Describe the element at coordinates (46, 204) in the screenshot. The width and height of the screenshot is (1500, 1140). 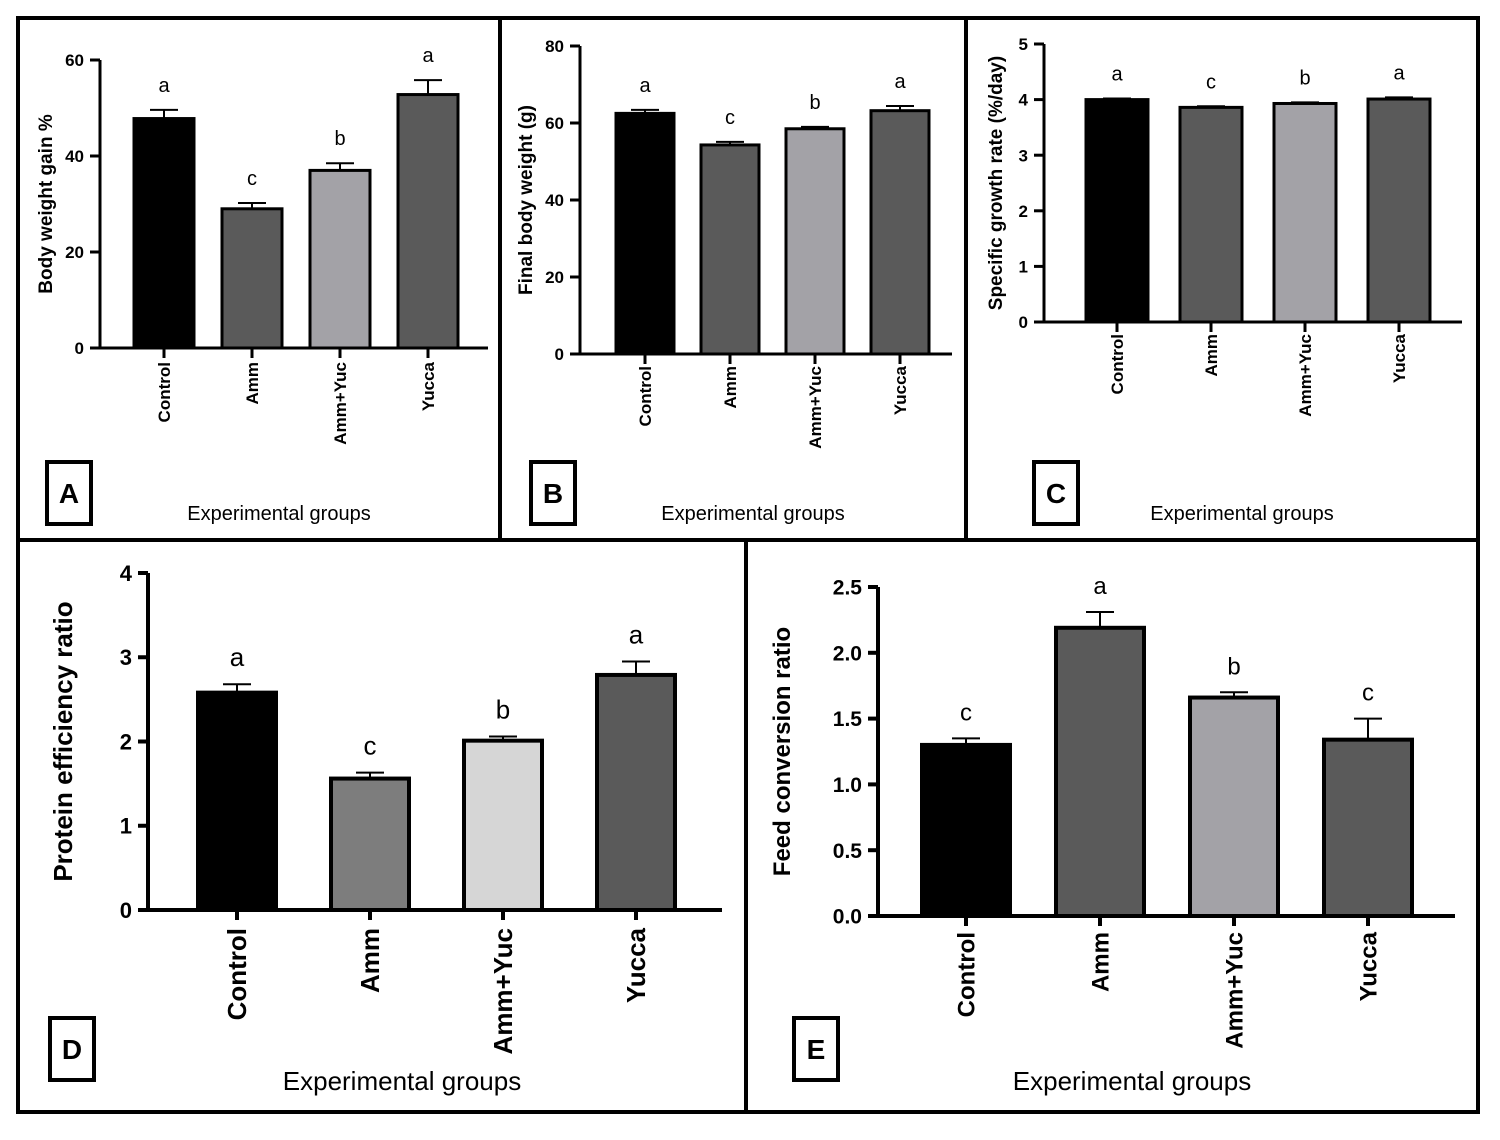
I see `y-axis-label: Body weight gain %` at that location.